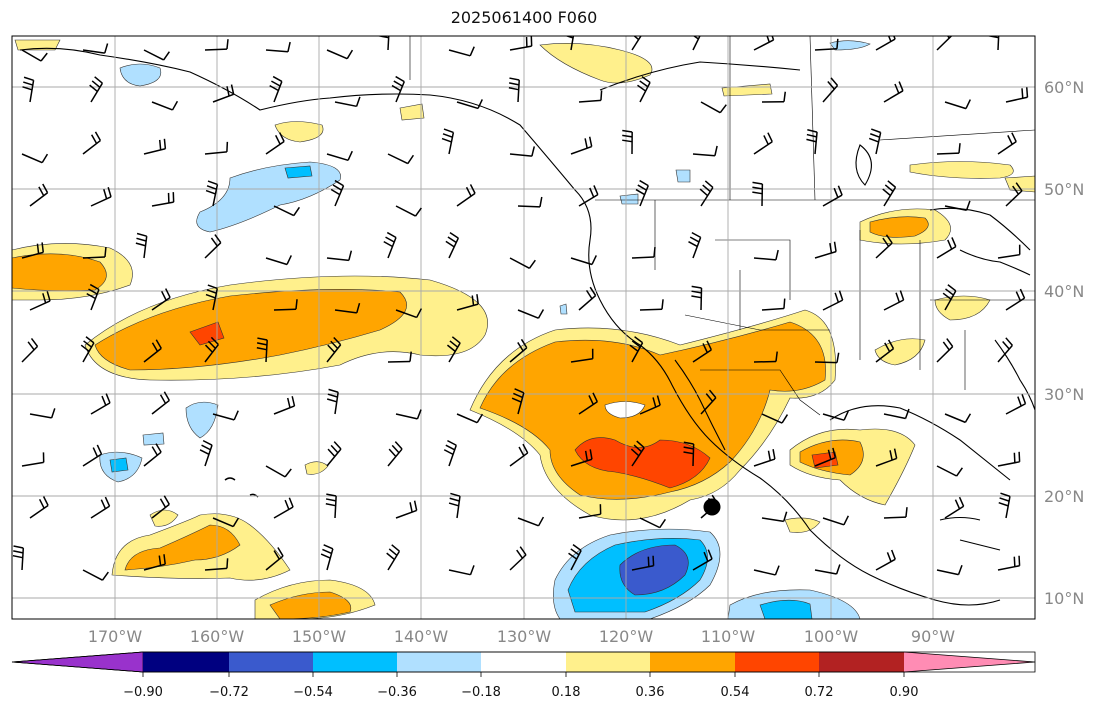  Describe the element at coordinates (1064, 343) in the screenshot. I see `latitude-labels: 60°N 50°N 40°N 30°N 20°N 10°N` at that location.